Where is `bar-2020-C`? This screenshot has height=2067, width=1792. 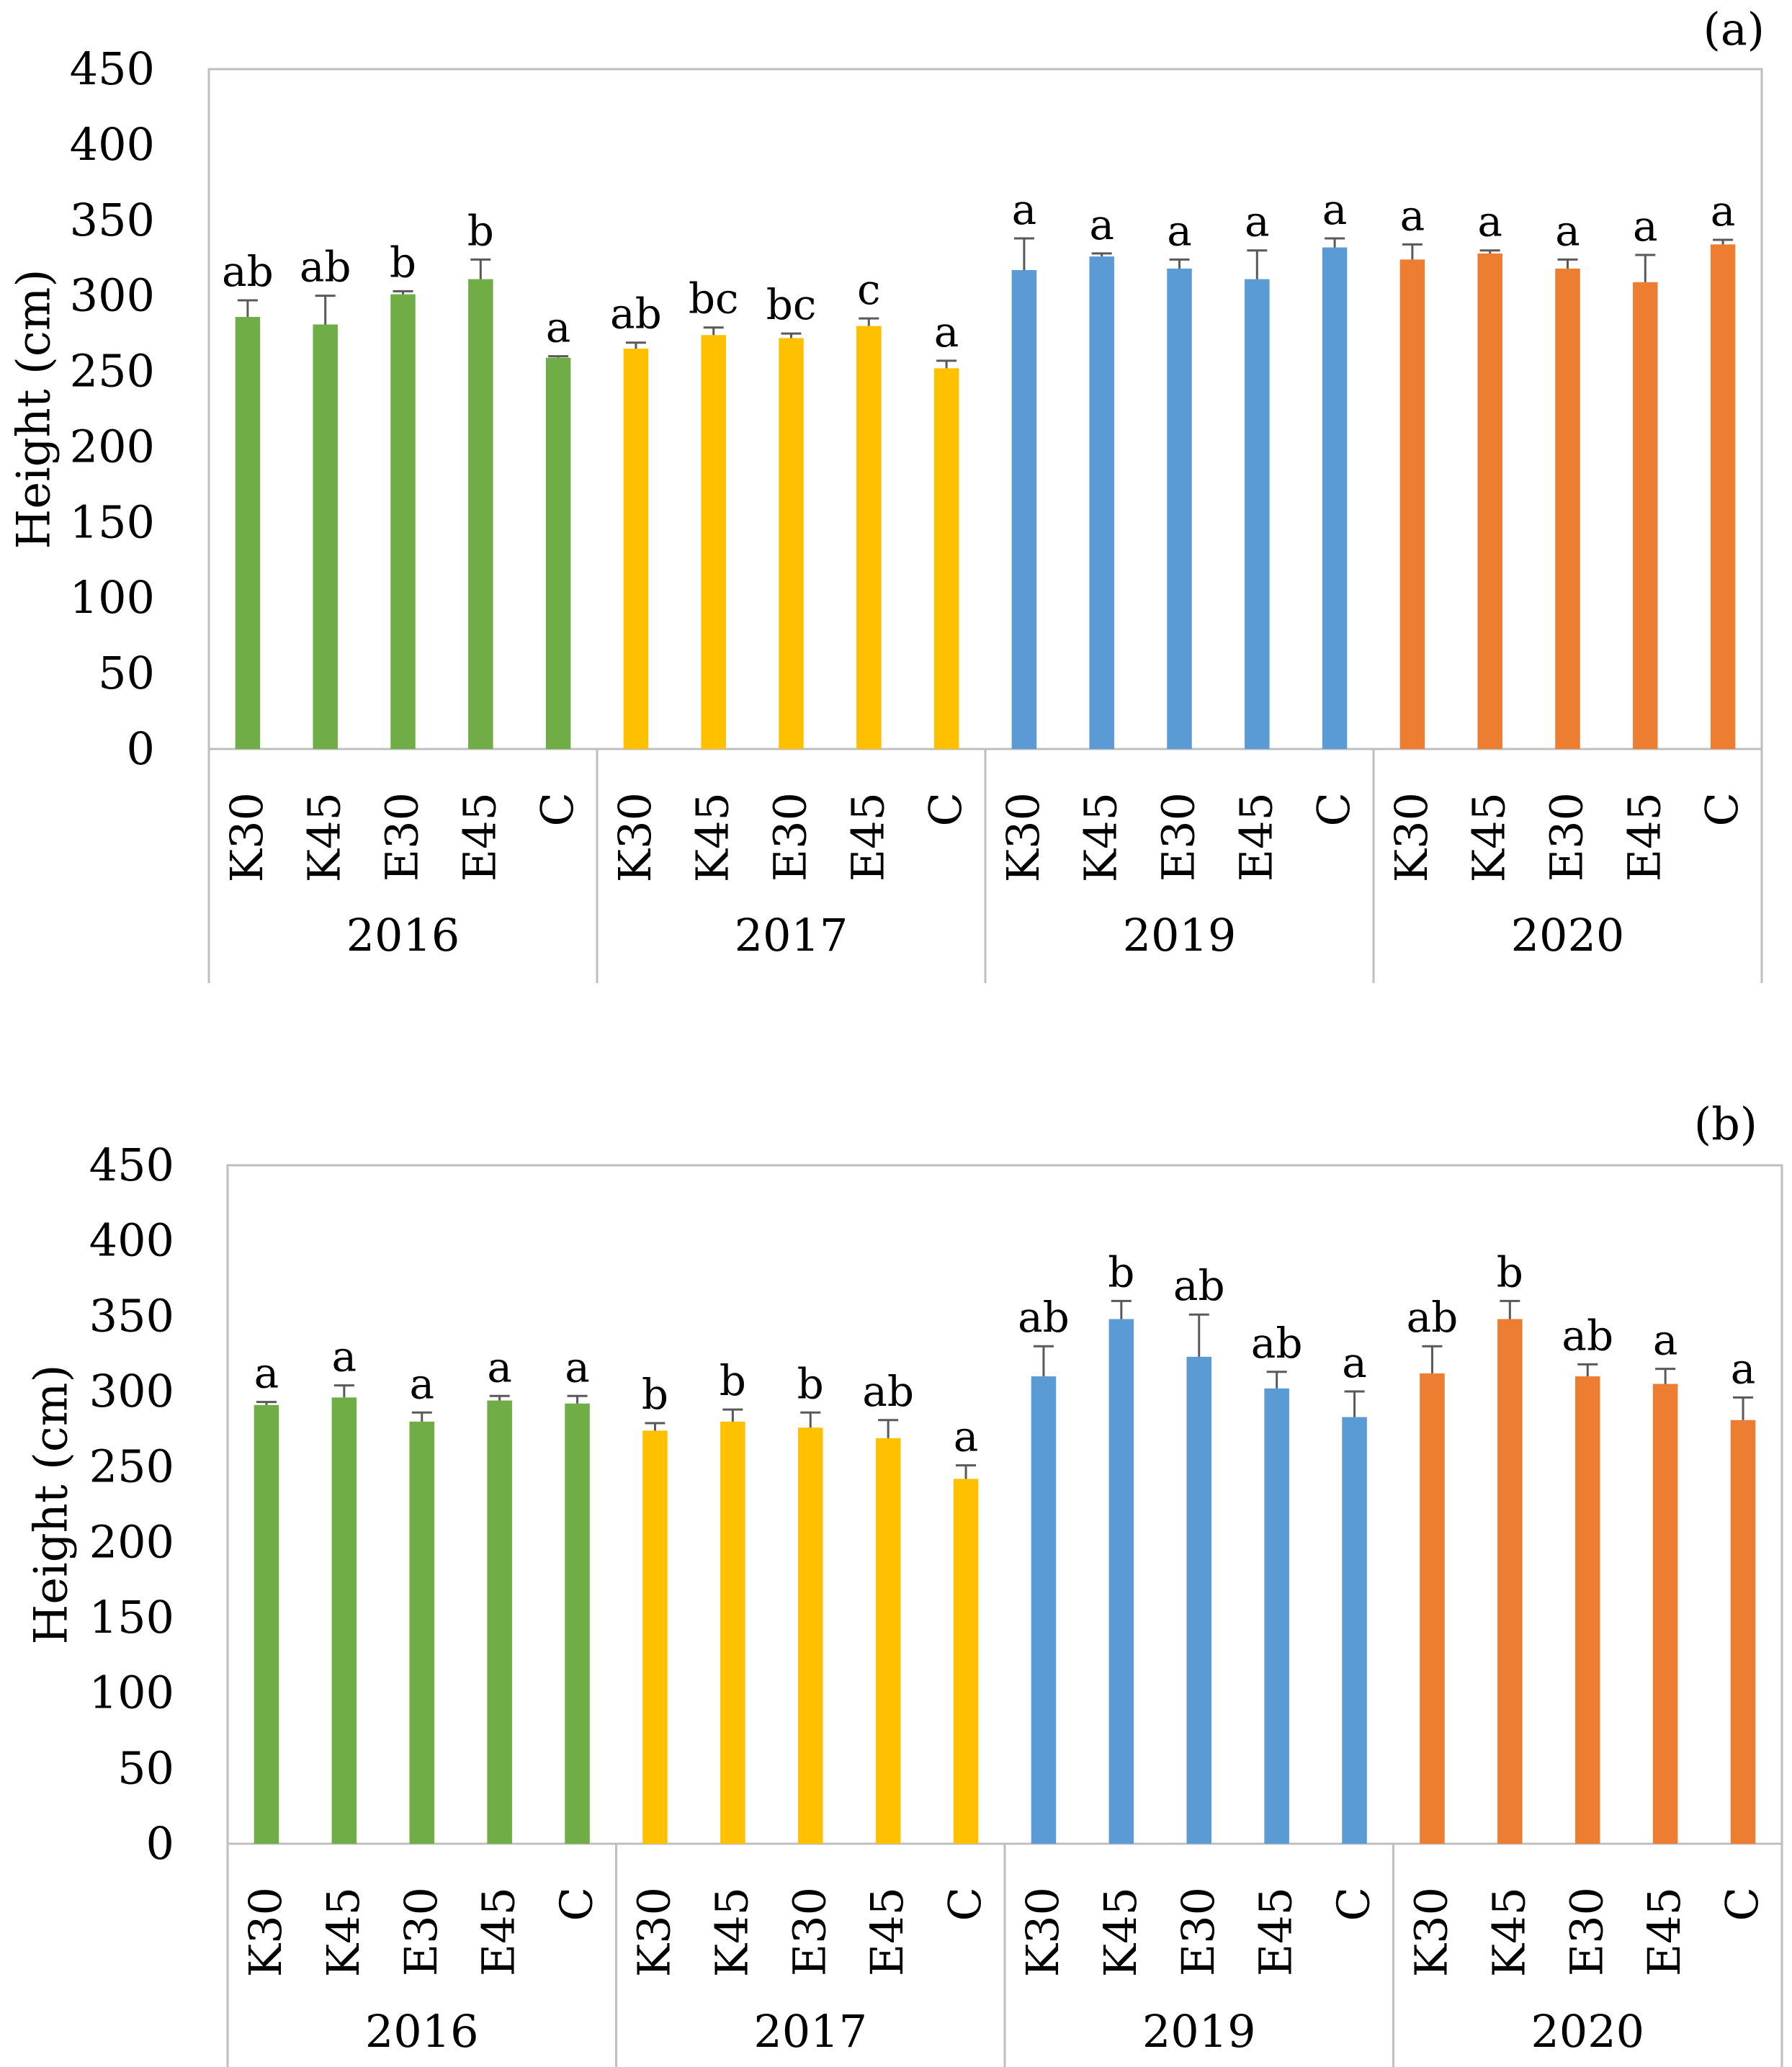 bar-2020-C is located at coordinates (1723, 496).